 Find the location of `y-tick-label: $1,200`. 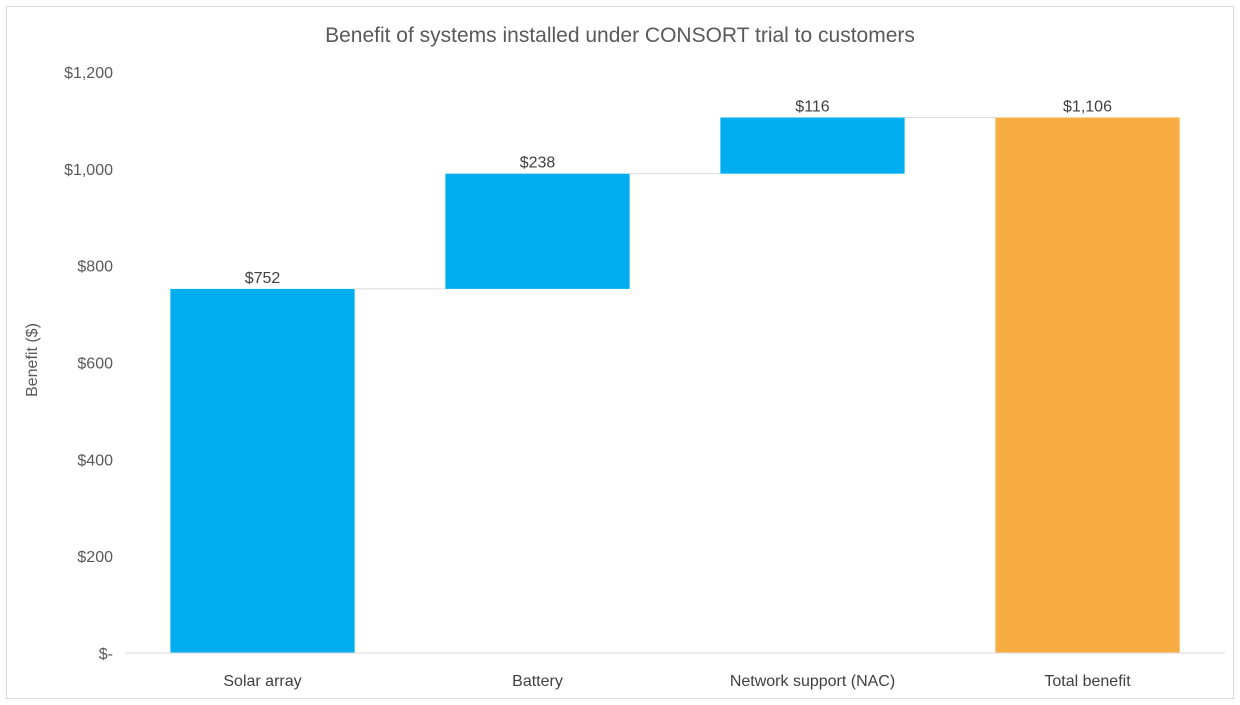

y-tick-label: $1,200 is located at coordinates (88, 73).